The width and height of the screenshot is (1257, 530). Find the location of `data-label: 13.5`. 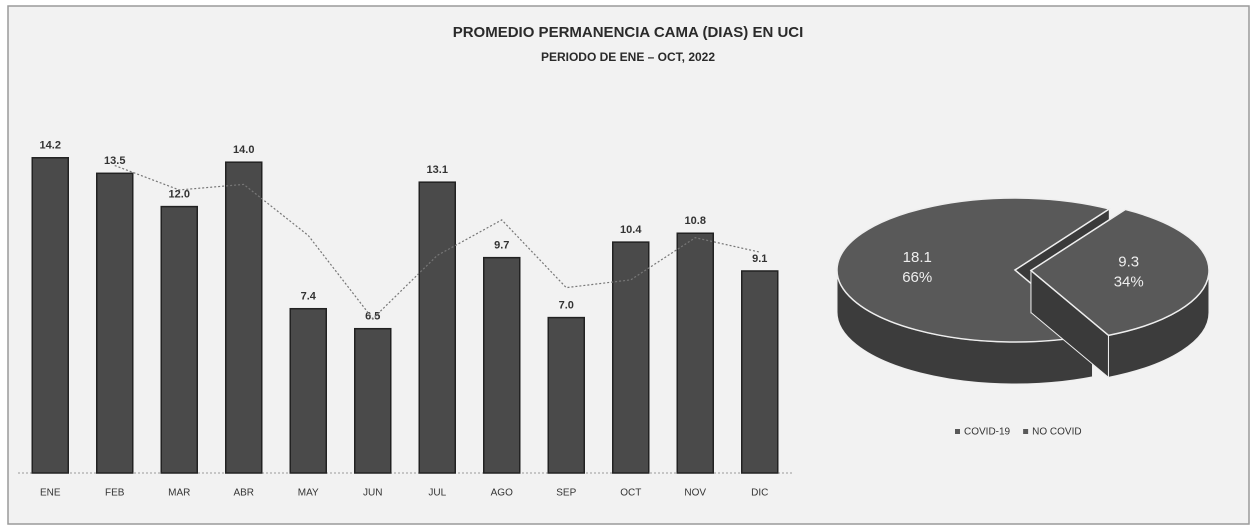

data-label: 13.5 is located at coordinates (114, 161).